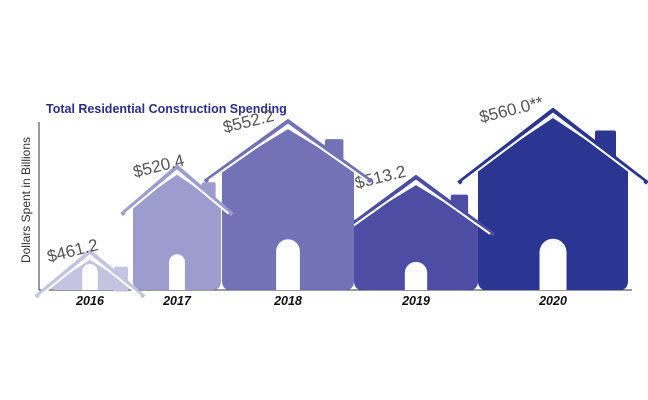 The image size is (648, 400). I want to click on x-tick-label: 2020, so click(552, 301).